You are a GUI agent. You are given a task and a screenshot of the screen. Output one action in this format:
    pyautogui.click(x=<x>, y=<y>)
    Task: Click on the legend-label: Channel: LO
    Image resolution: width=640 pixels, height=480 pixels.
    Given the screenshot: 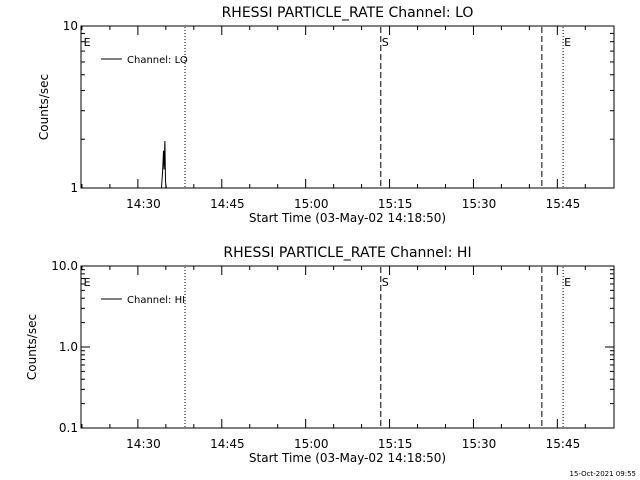 What is the action you would take?
    pyautogui.click(x=157, y=60)
    